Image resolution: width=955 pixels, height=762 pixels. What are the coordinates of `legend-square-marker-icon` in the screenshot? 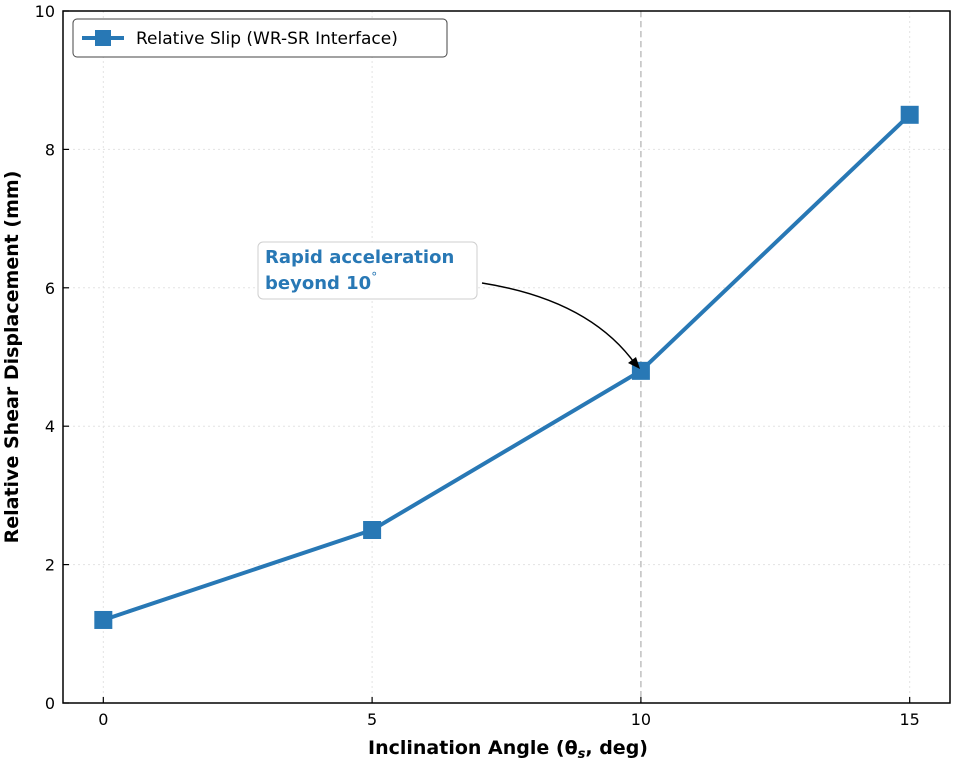 It's located at (103, 38).